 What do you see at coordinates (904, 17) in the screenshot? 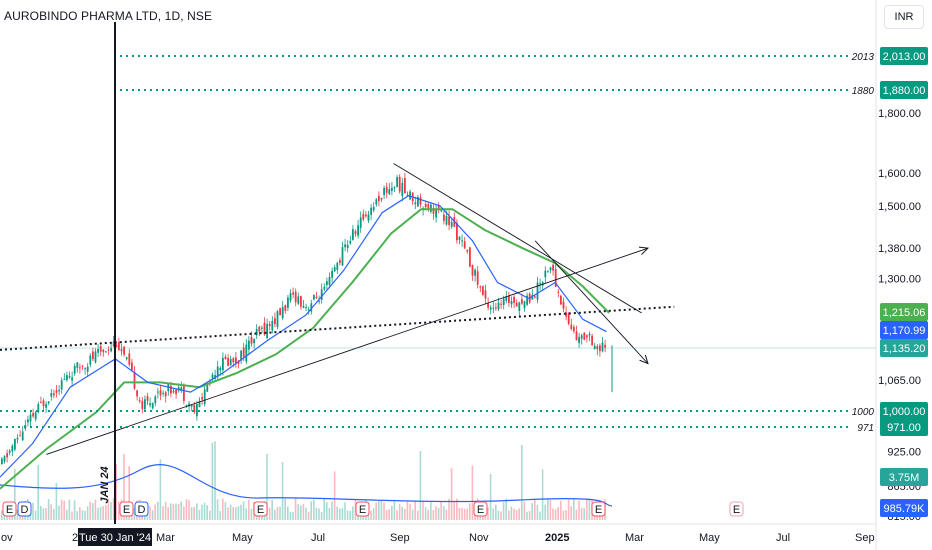
I see `currency-button: INR` at bounding box center [904, 17].